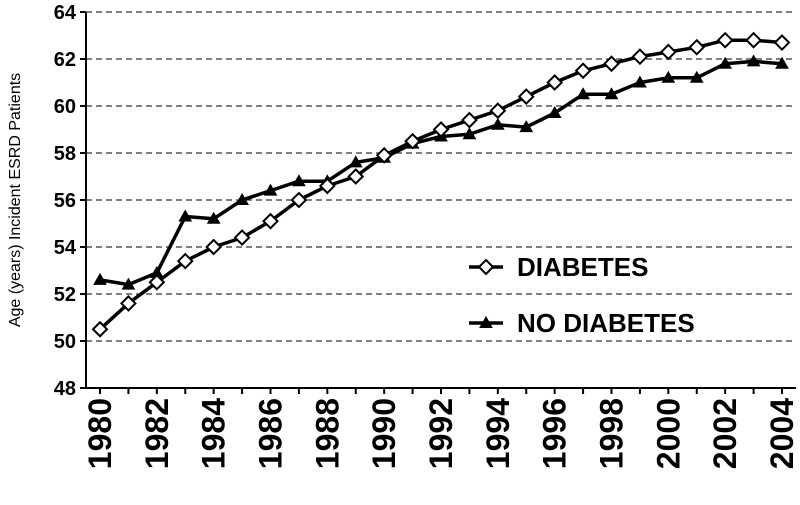 The height and width of the screenshot is (505, 800). Describe the element at coordinates (100, 433) in the screenshot. I see `x-tick-label: 1980` at that location.